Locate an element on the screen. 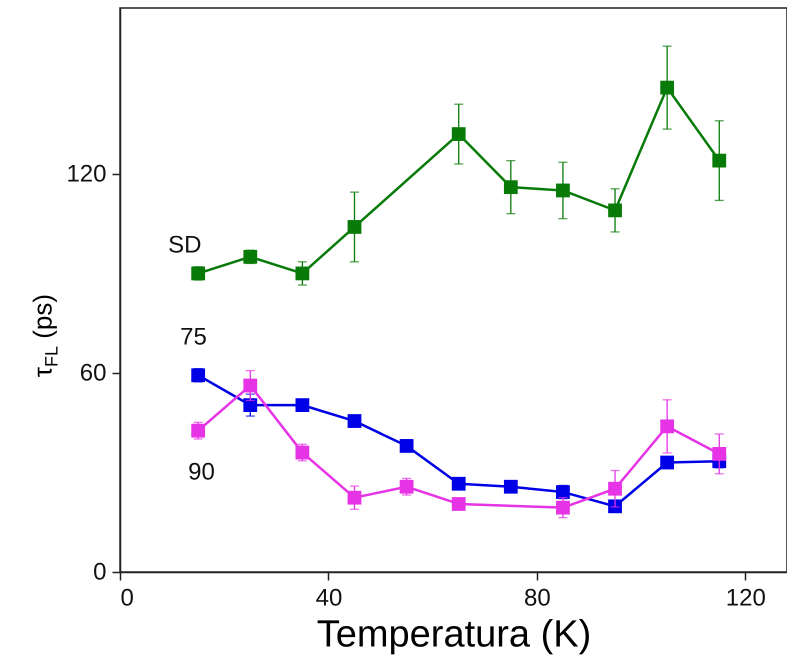 The image size is (787, 667). x-tick-label: 40 is located at coordinates (329, 598).